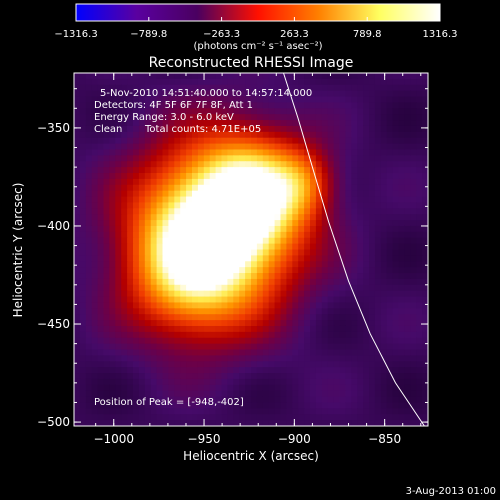 The height and width of the screenshot is (500, 500). I want to click on colorbar-tick-label: −1316.3, so click(75, 34).